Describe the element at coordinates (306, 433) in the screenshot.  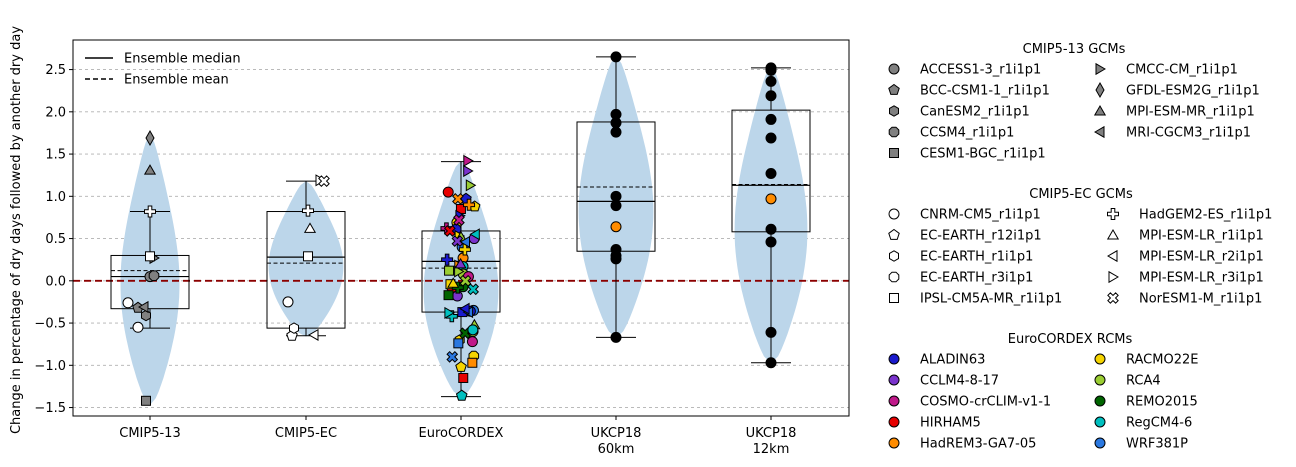
I see `x-tick-label: CMIP5-EC` at that location.